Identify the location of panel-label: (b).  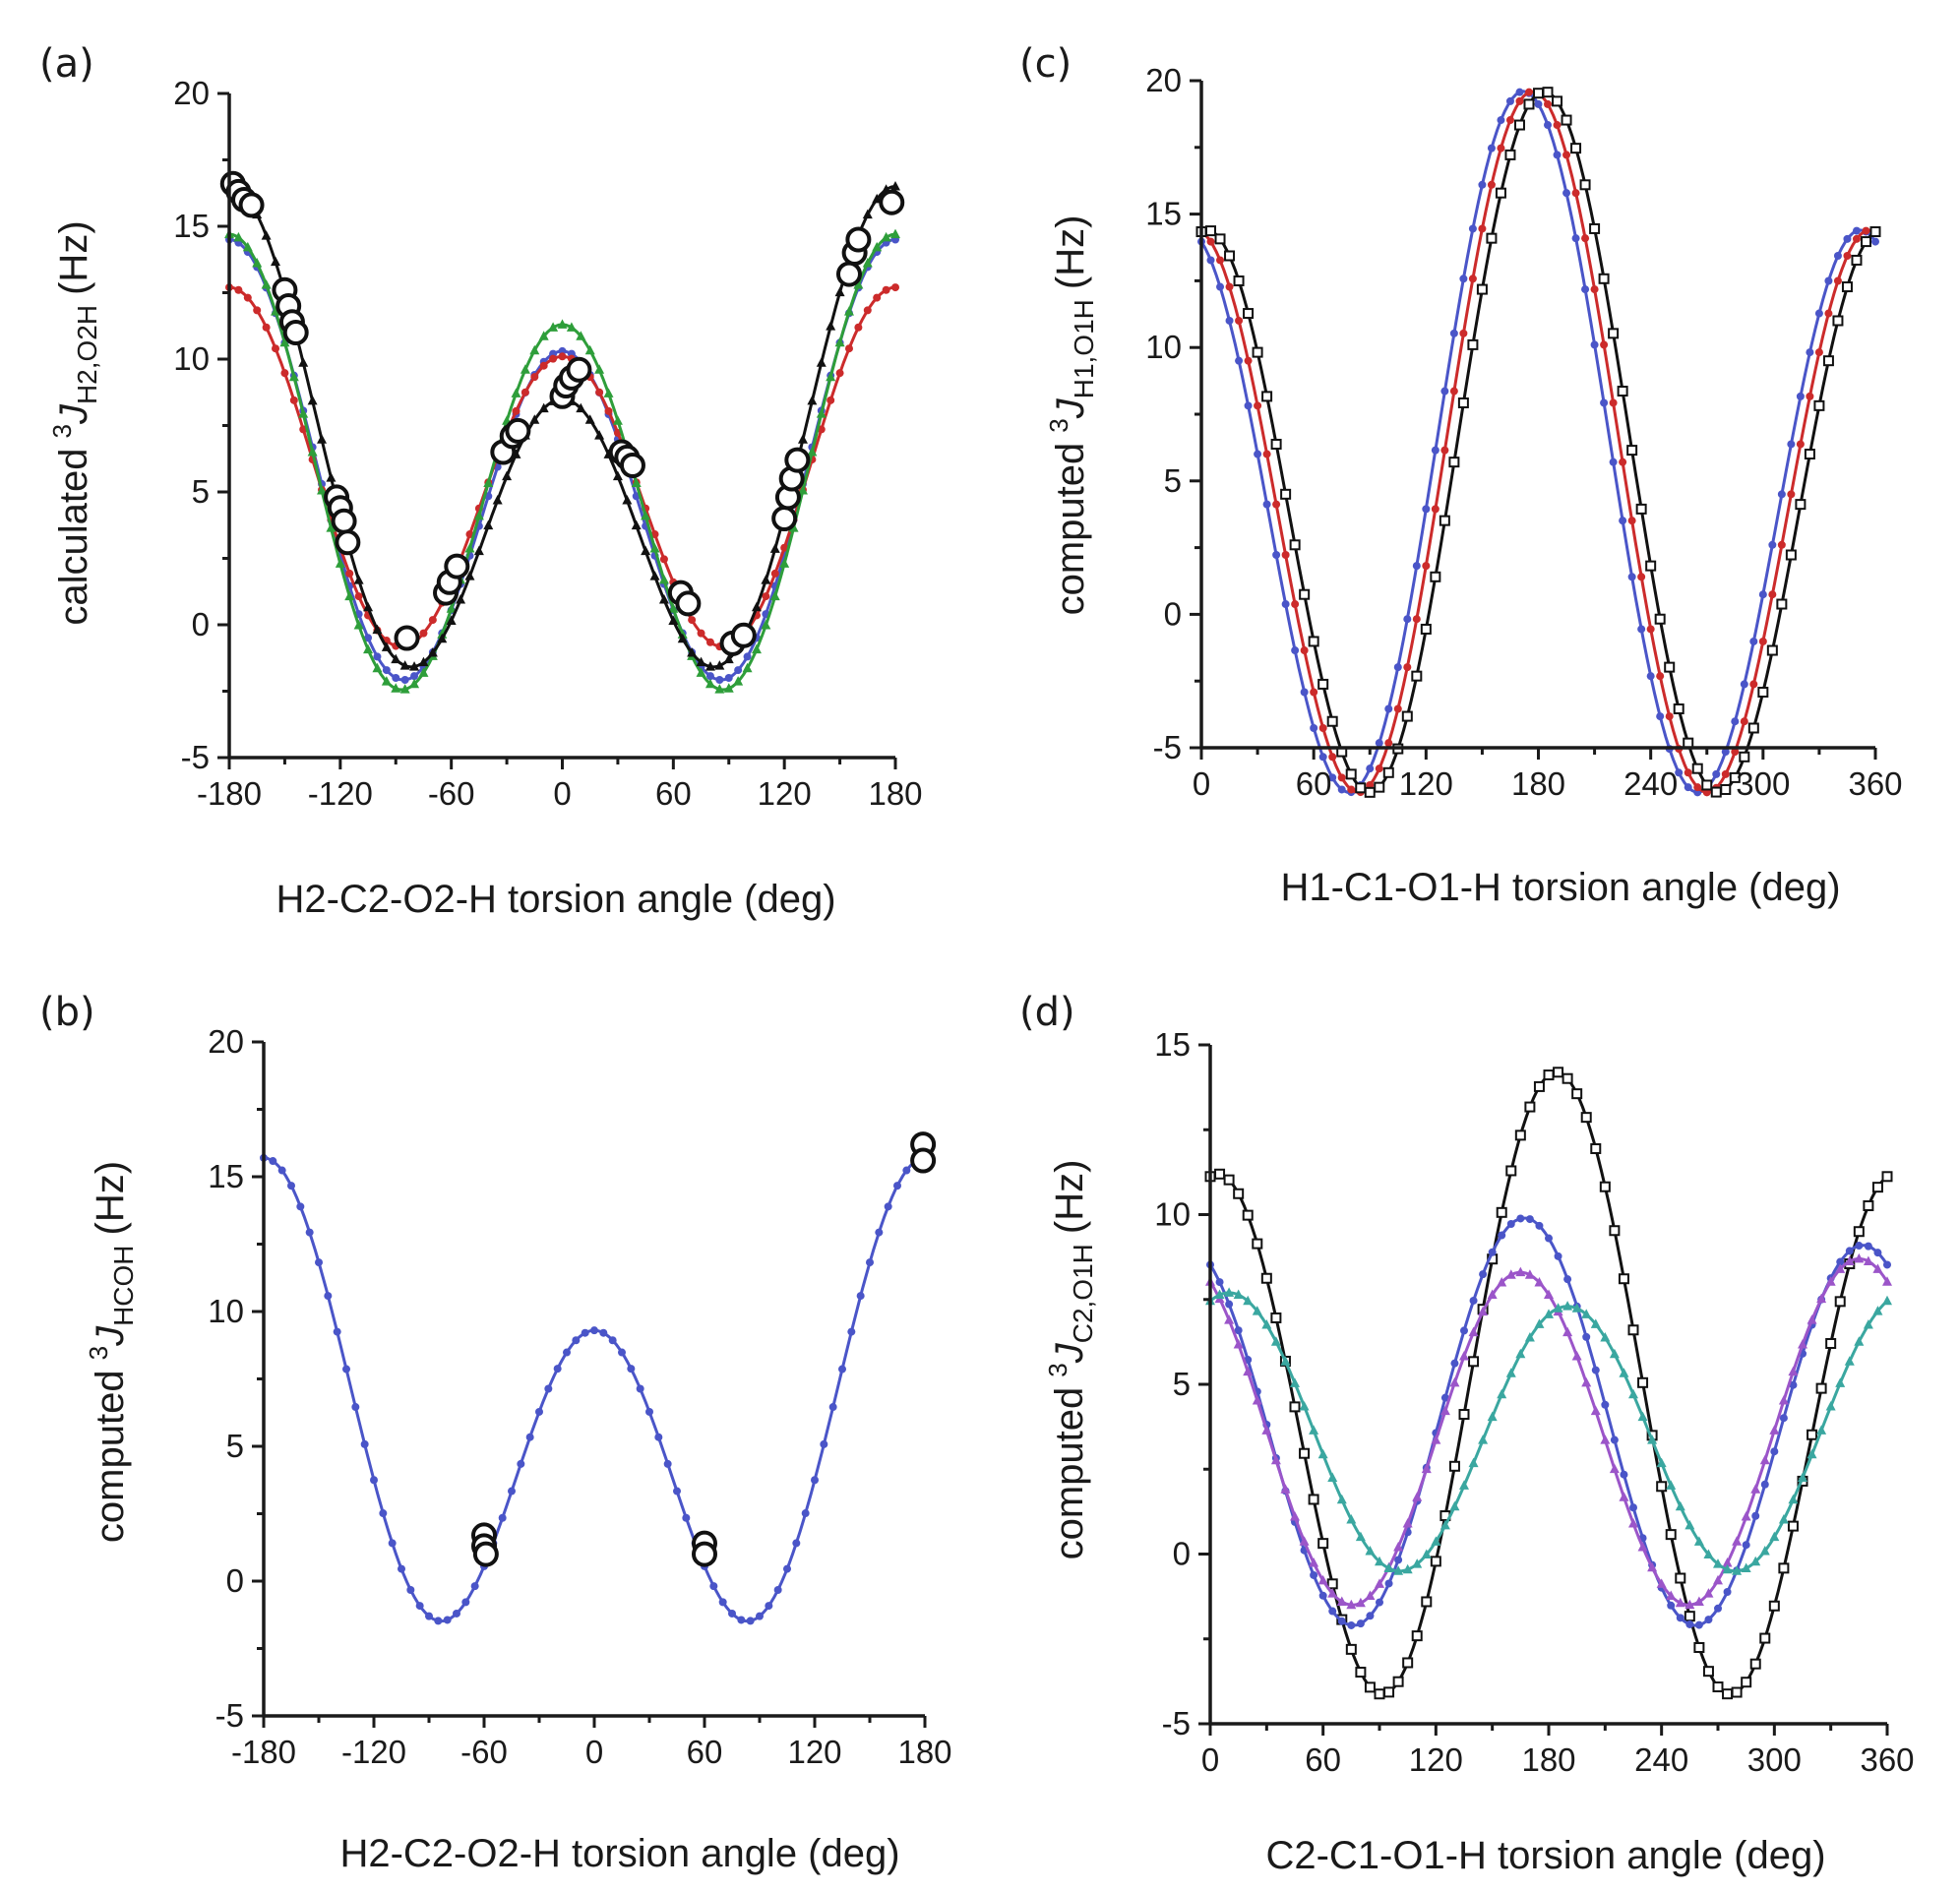
(67, 1013).